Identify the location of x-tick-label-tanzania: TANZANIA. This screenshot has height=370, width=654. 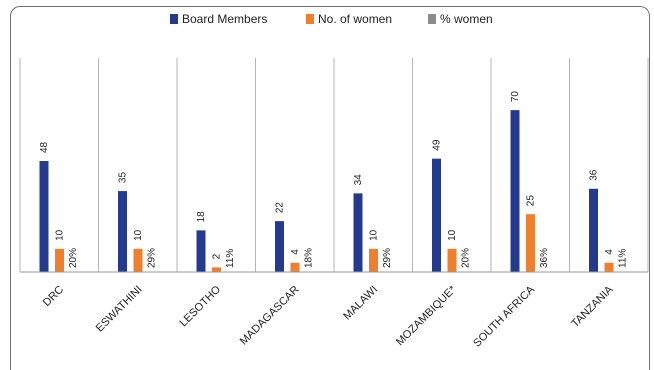
(592, 306).